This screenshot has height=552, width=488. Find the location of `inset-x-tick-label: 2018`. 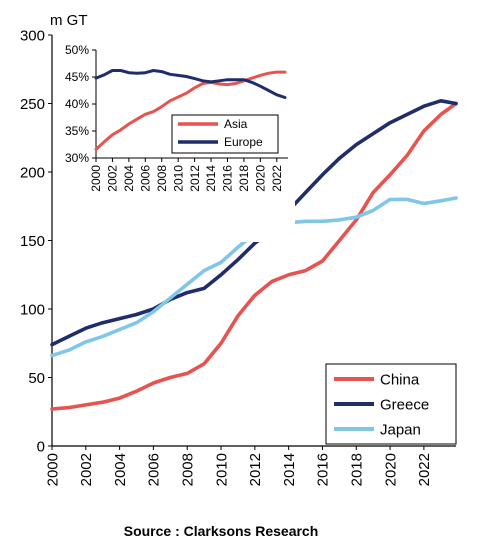

inset-x-tick-label: 2018 is located at coordinates (244, 178).